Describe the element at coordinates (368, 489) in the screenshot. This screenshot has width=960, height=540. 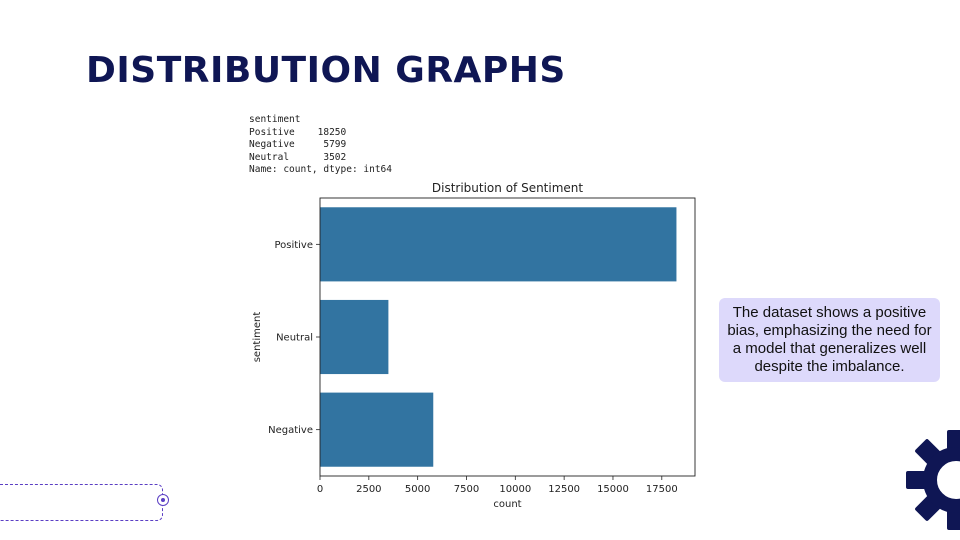
I see `x-tick-label: 2500` at that location.